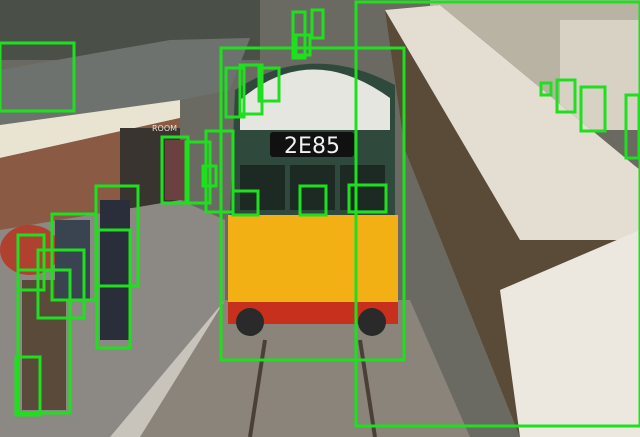  I want to click on headcode: 2E85, so click(312, 146).